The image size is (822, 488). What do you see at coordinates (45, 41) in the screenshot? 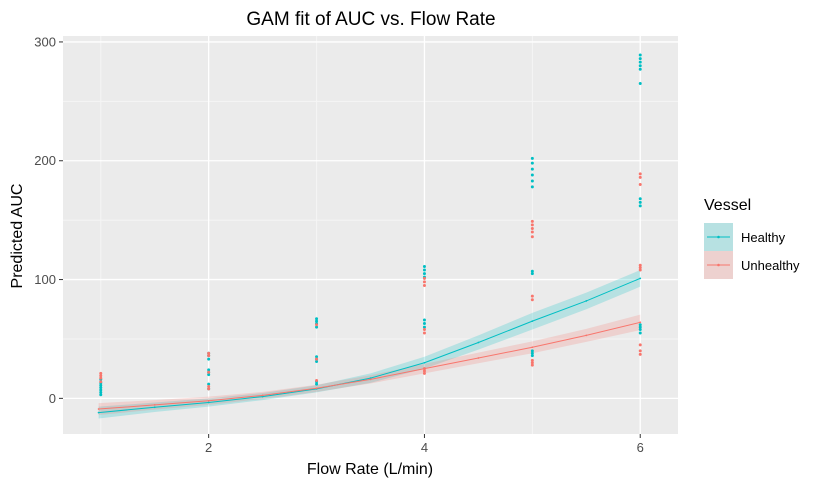
I see `y-tick-label: 300` at bounding box center [45, 41].